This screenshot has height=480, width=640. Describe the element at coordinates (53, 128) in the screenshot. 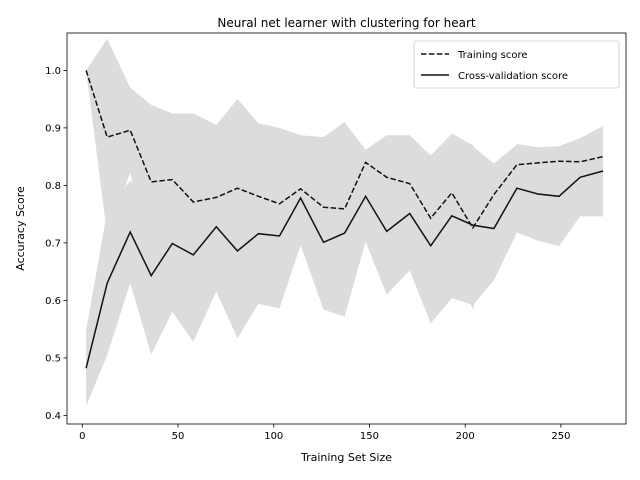

I see `y-tick-label: 0.9` at that location.